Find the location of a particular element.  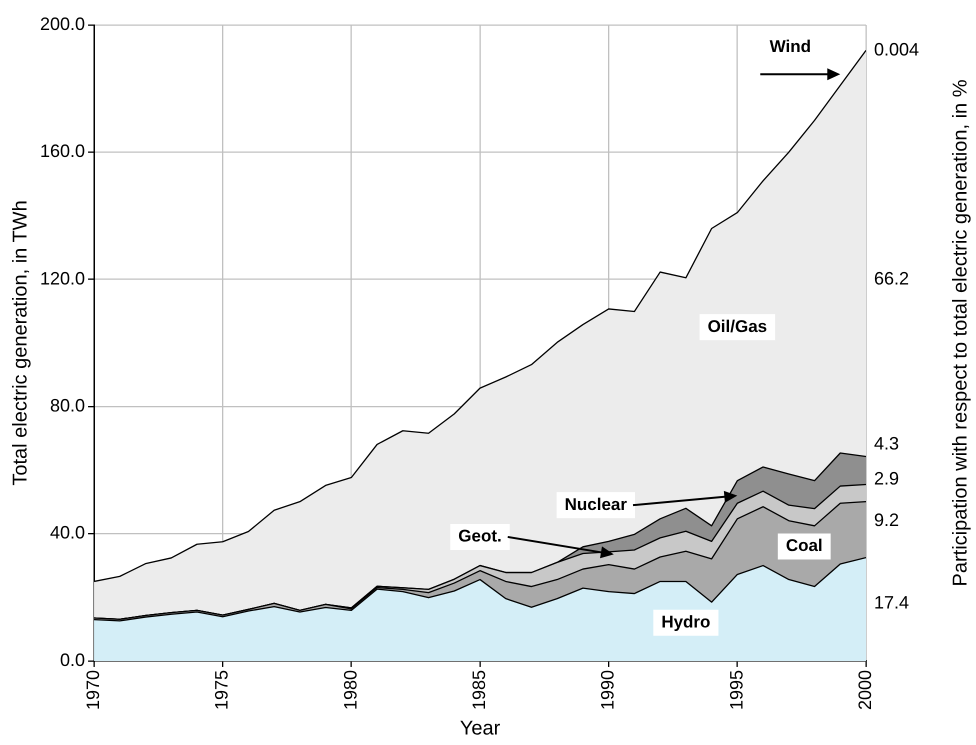

text: 4.3 is located at coordinates (887, 444).